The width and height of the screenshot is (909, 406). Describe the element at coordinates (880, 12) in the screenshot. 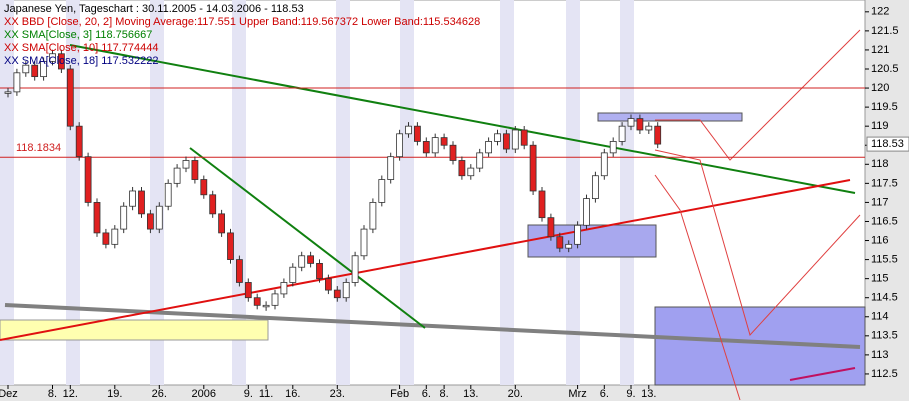

I see `y-tick-label: 122` at that location.